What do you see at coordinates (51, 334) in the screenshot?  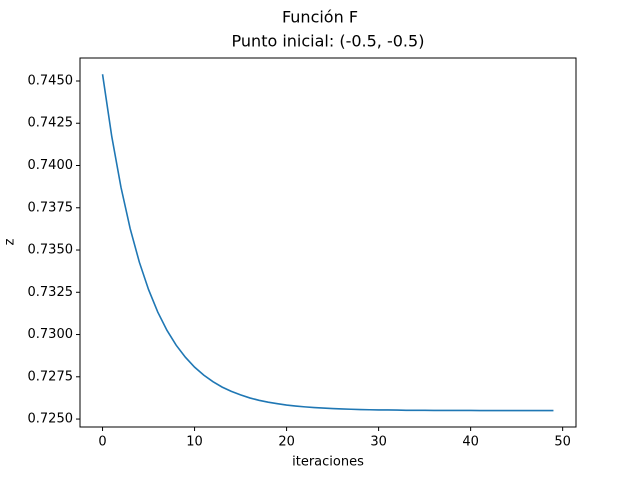 I see `y-tick-label: 0.7300` at bounding box center [51, 334].